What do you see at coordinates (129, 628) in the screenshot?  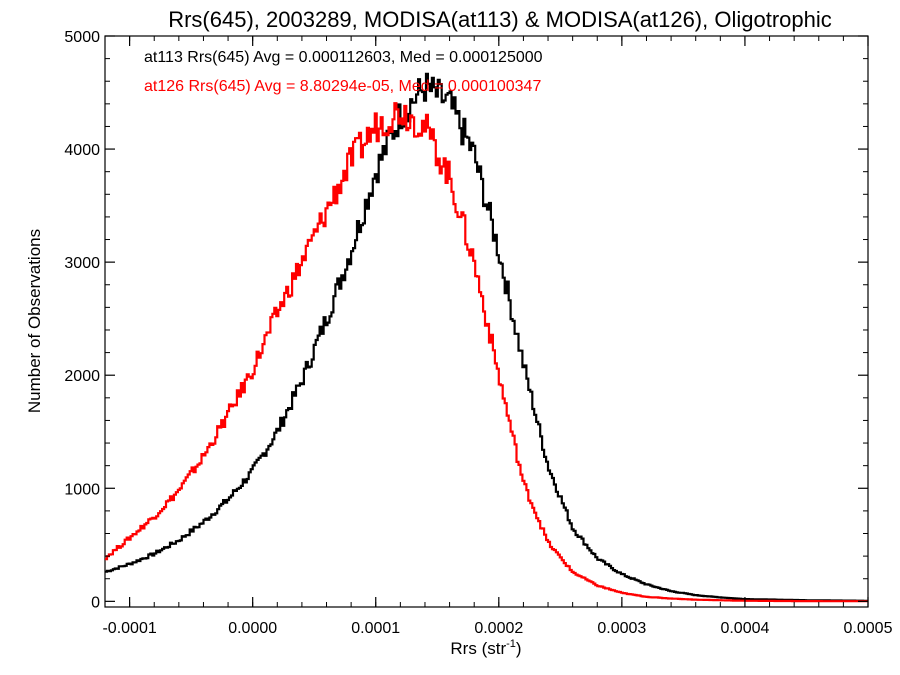 I see `x-tick-label: -0.0001` at bounding box center [129, 628].